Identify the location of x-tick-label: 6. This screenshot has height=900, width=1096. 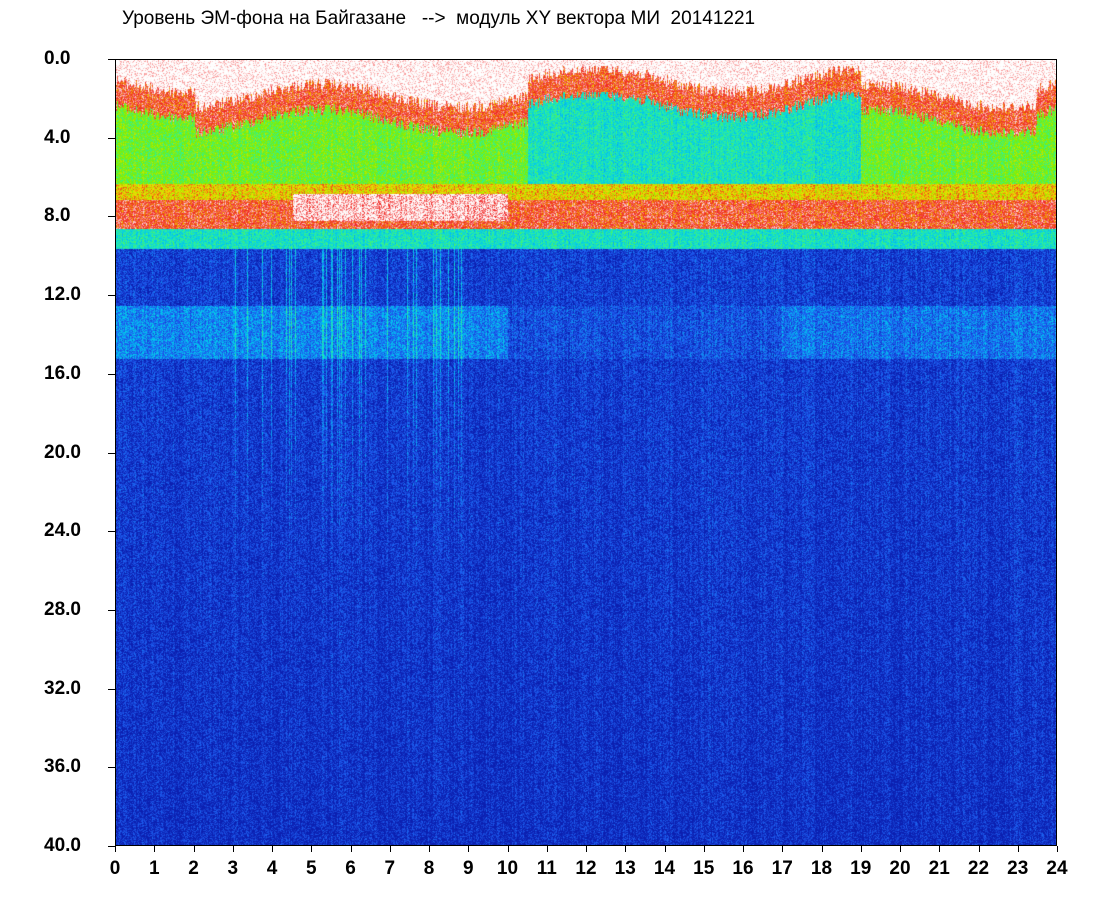
(350, 868).